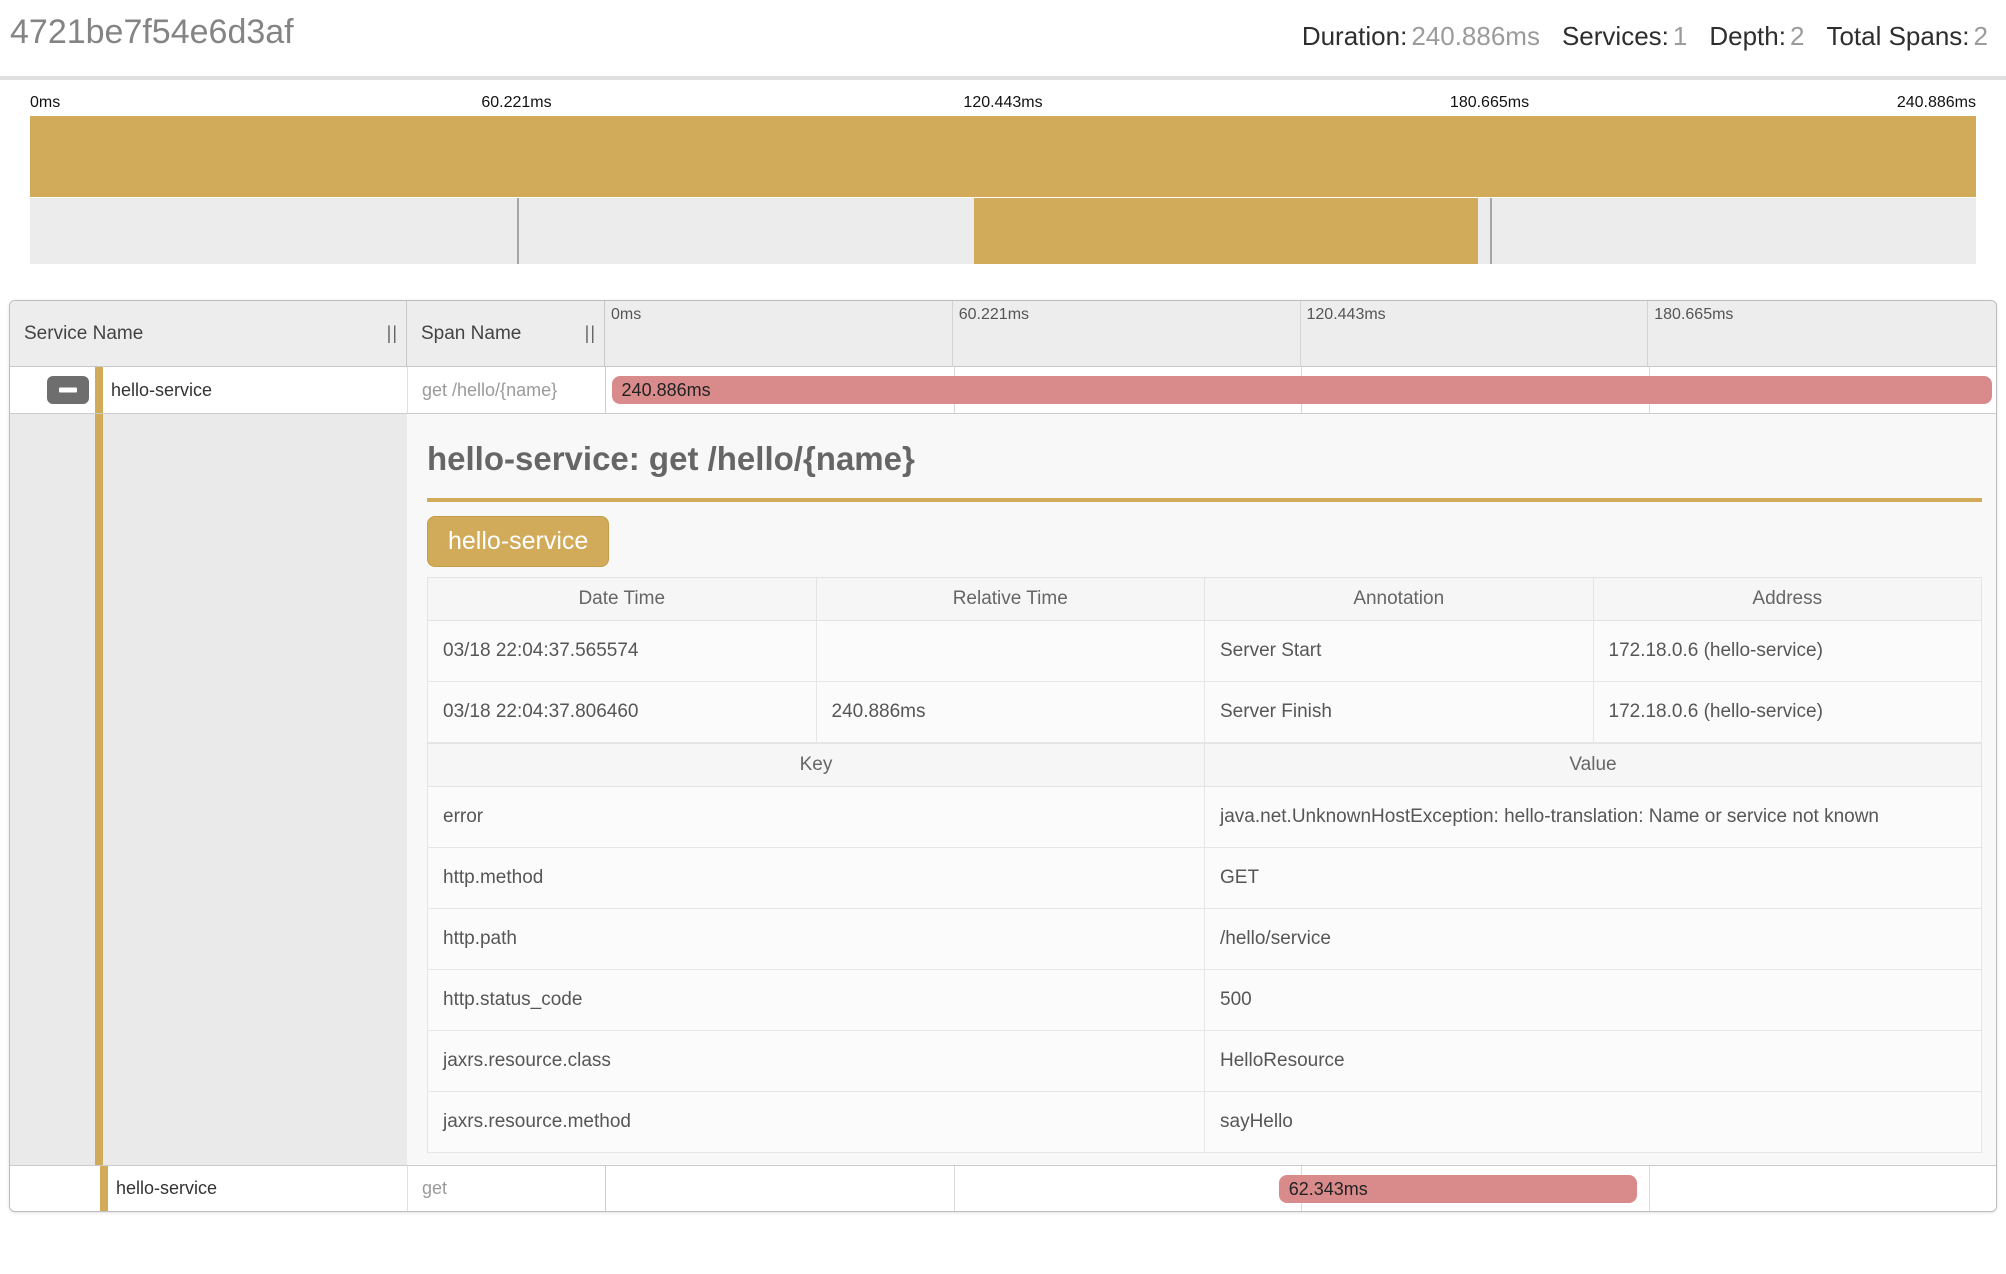 This screenshot has width=2006, height=1274. I want to click on minimap-row-child, so click(1003, 231).